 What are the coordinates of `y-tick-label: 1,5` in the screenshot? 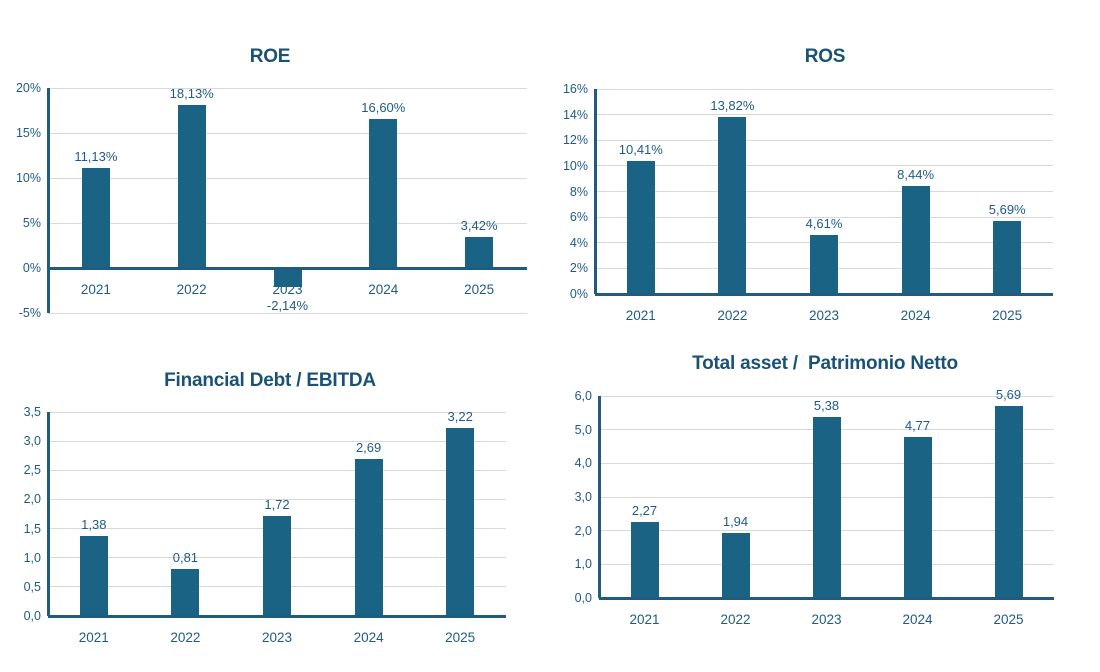 It's located at (32, 528).